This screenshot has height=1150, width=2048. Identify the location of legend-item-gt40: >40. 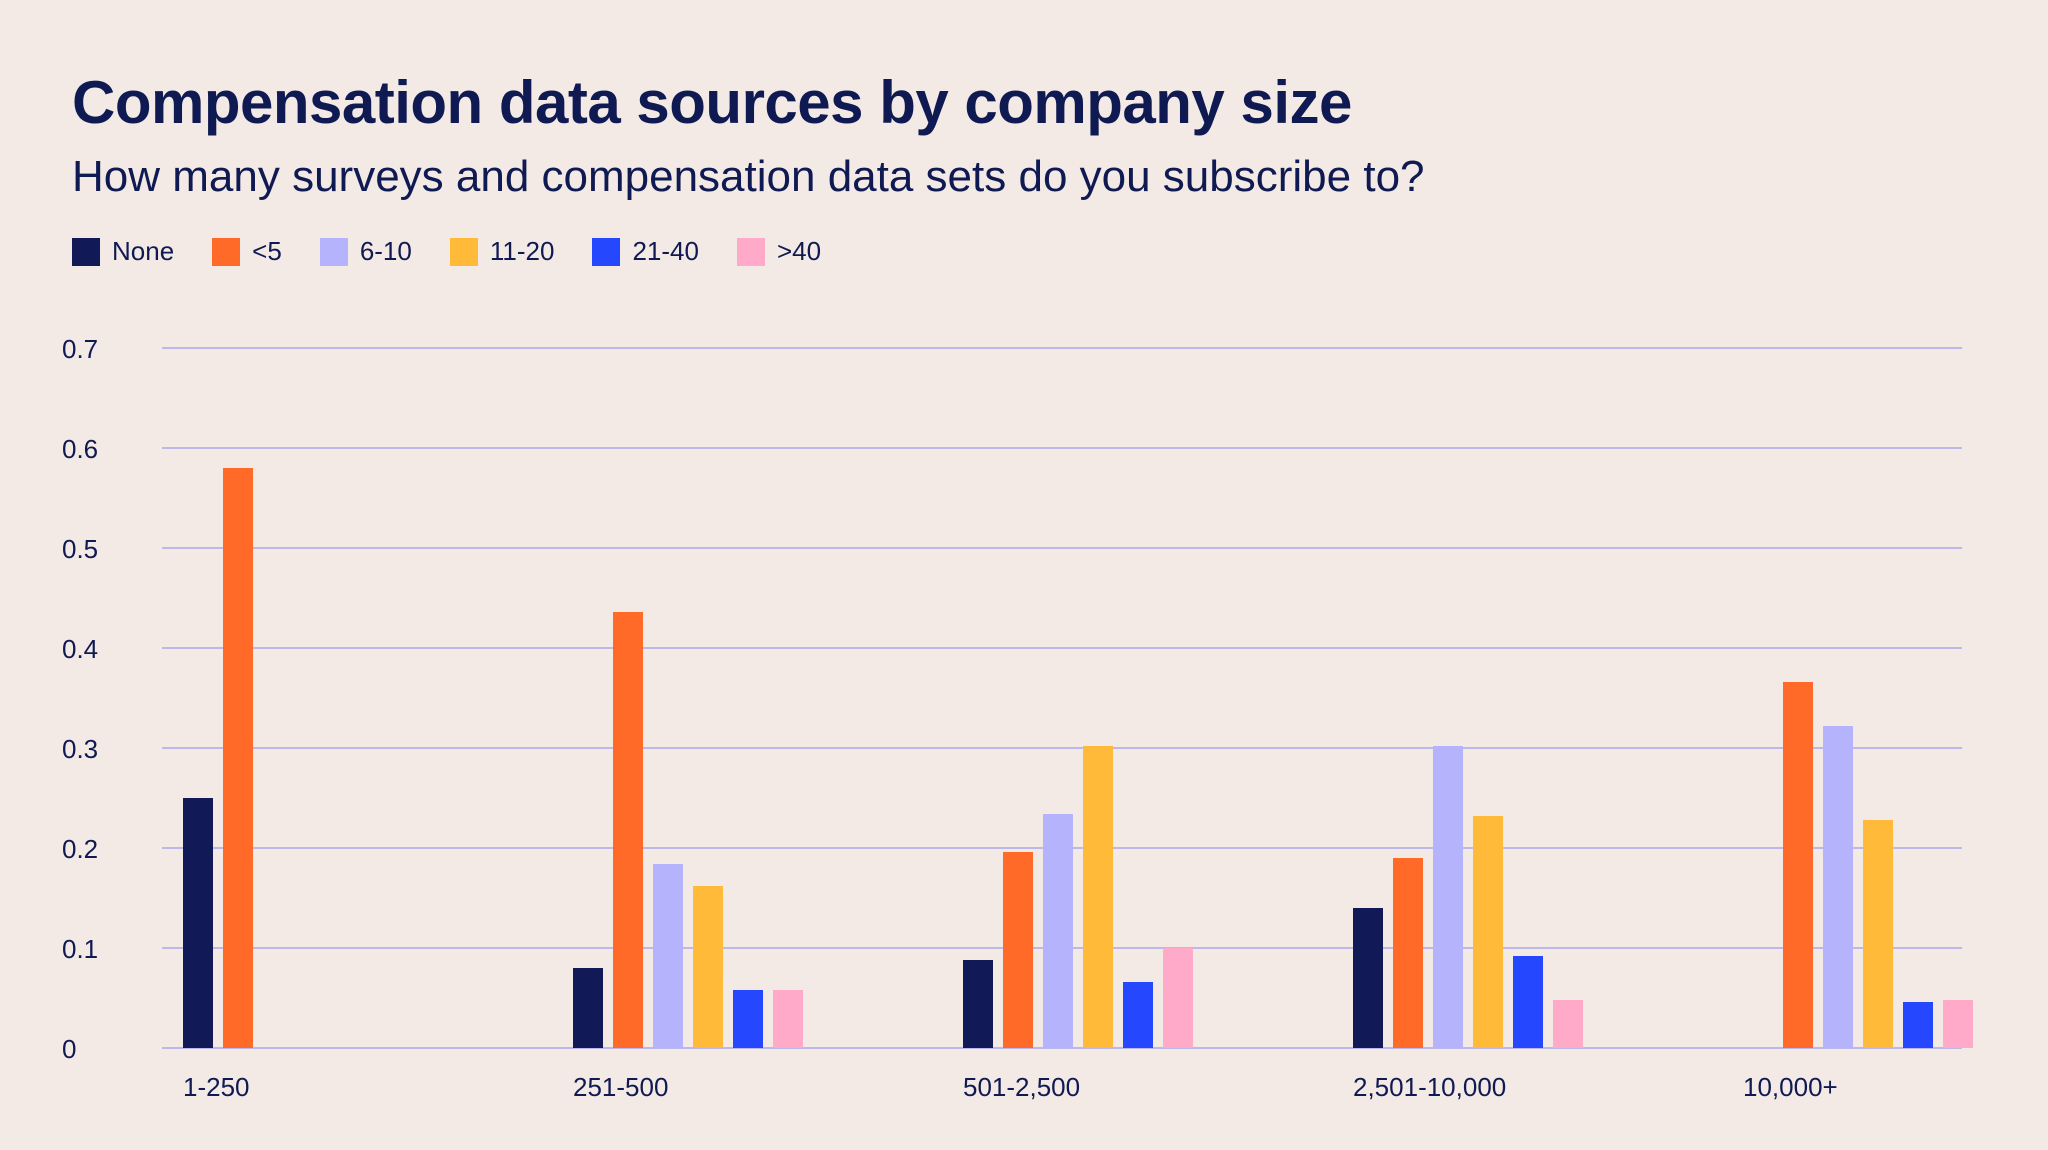
(779, 251).